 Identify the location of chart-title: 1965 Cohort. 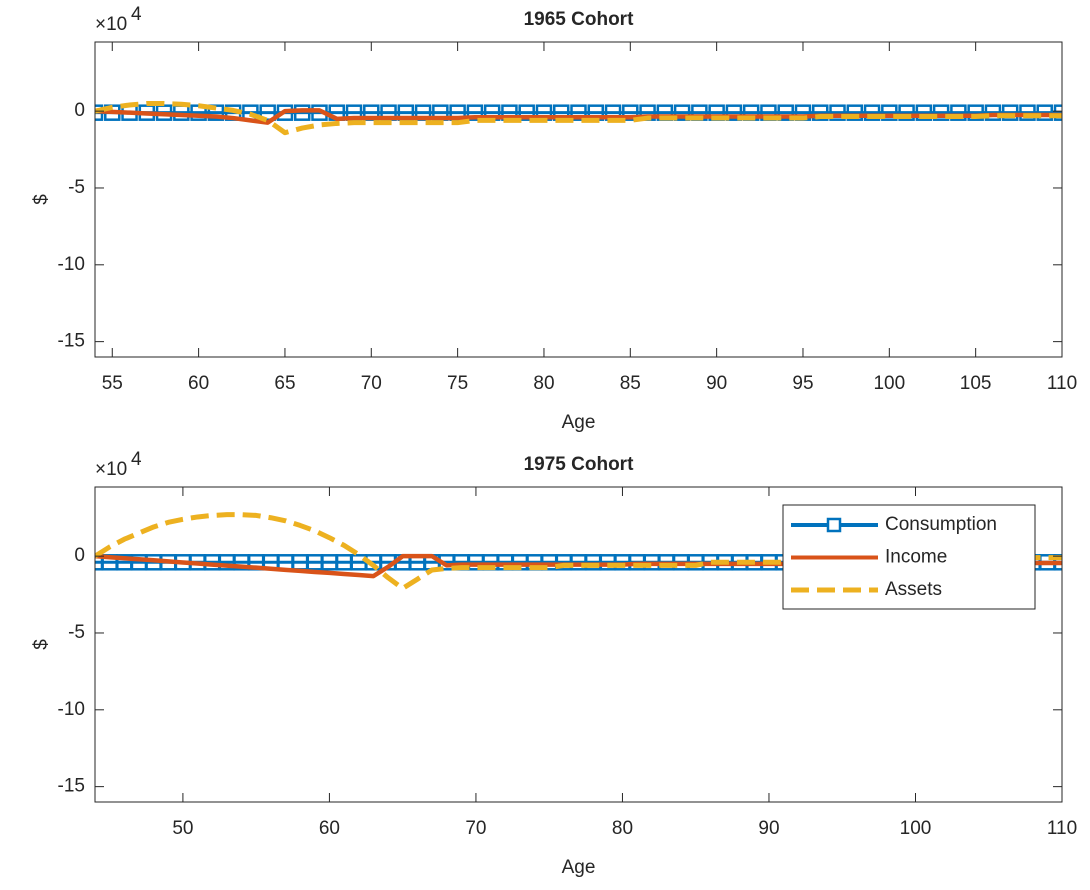
(579, 19).